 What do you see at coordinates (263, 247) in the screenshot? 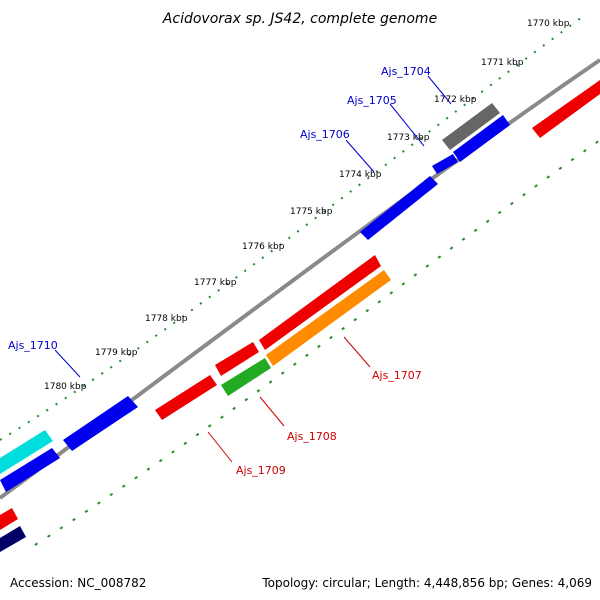
I see `tick-label: 1776 kbp` at bounding box center [263, 247].